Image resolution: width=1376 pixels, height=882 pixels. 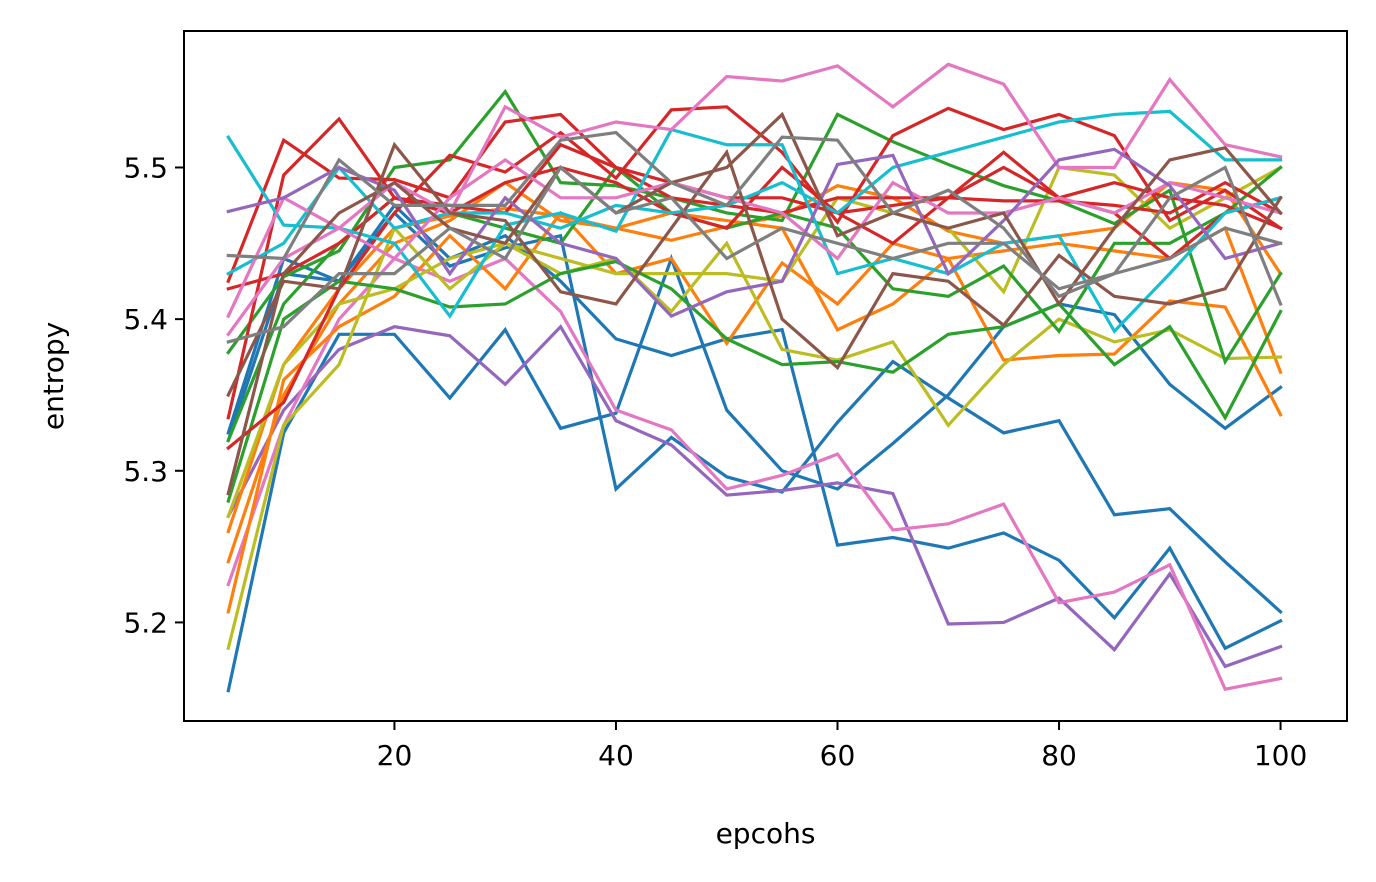 What do you see at coordinates (153, 395) in the screenshot?
I see `y-axis-ticks: 5.2 5.3 5.4 5.5` at bounding box center [153, 395].